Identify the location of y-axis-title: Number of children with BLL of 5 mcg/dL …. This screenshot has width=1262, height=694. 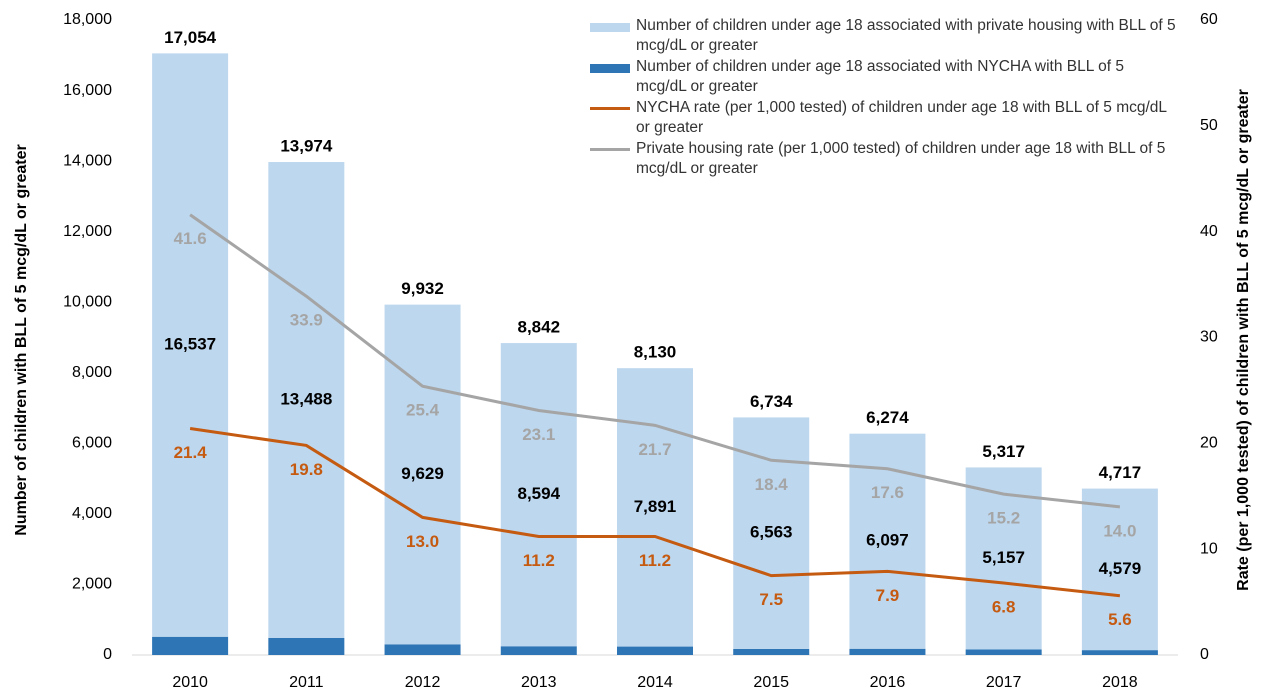
(21, 339).